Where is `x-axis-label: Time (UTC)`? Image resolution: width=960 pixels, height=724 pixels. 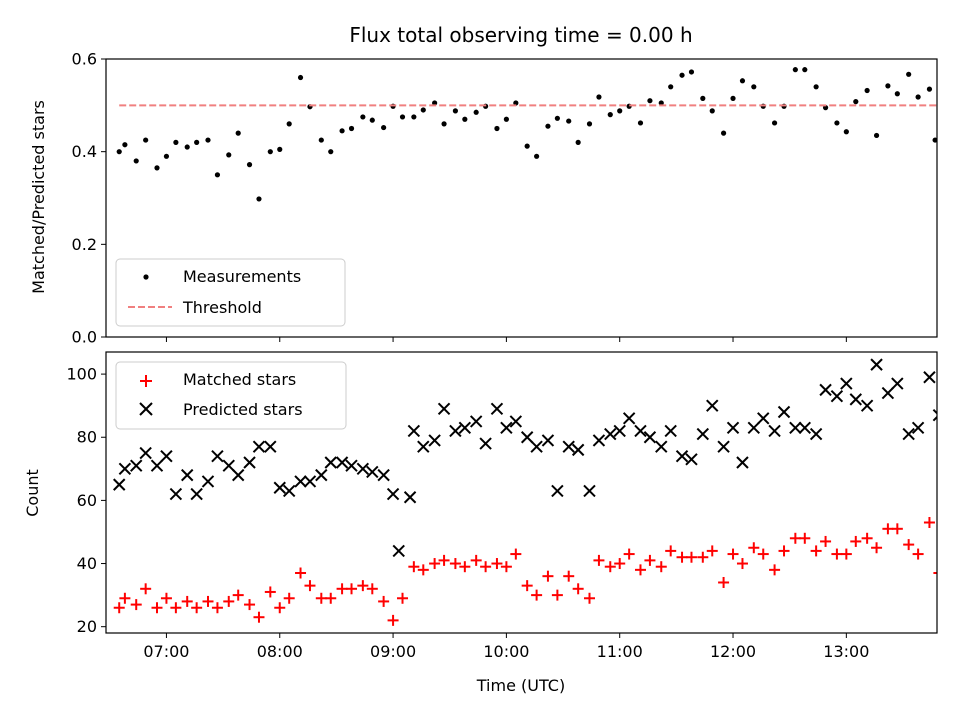
x-axis-label: Time (UTC) is located at coordinates (520, 685).